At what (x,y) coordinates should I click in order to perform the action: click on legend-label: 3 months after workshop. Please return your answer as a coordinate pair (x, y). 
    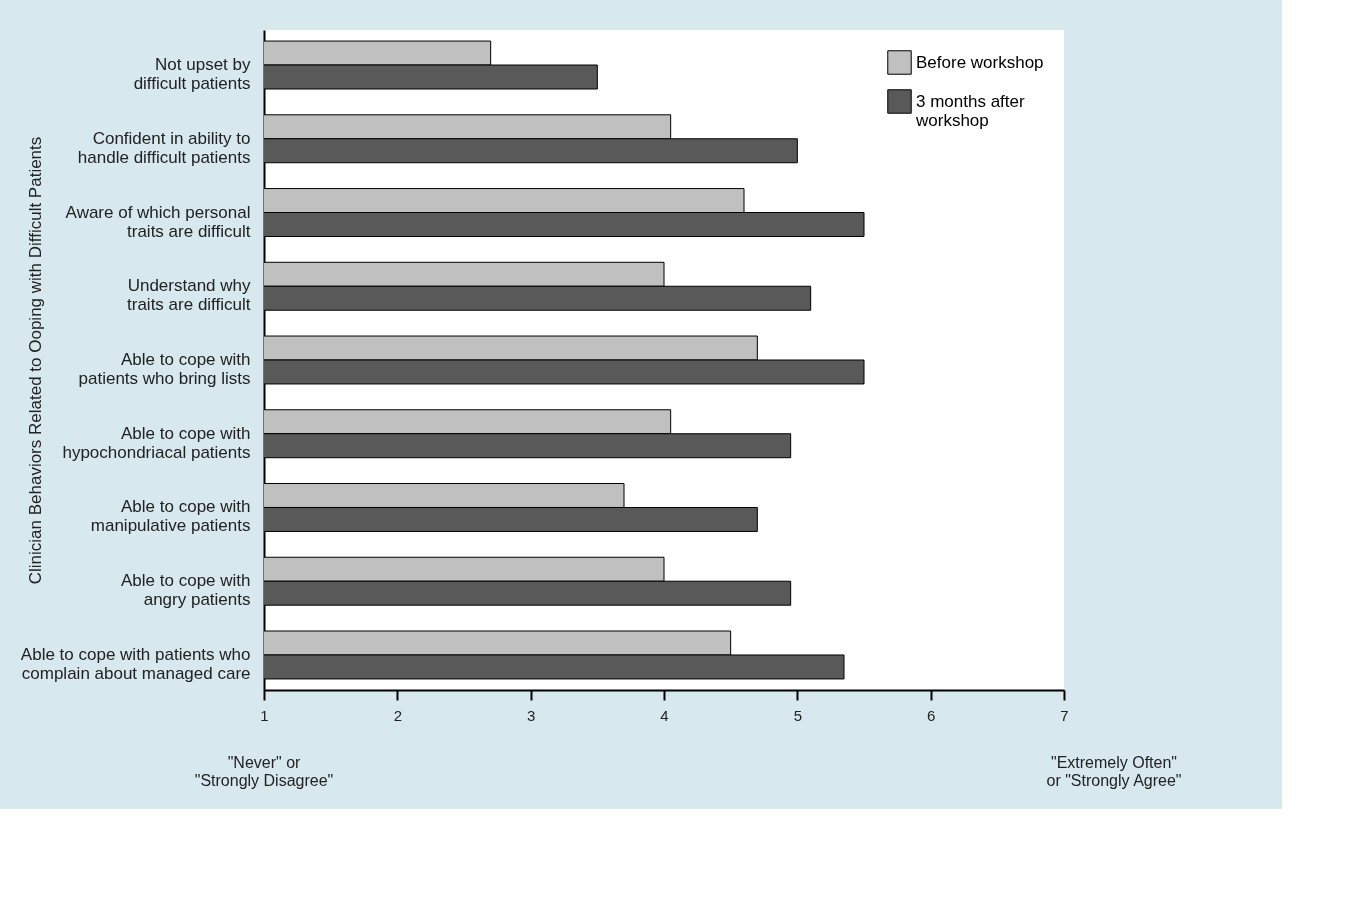
    Looking at the image, I should click on (970, 110).